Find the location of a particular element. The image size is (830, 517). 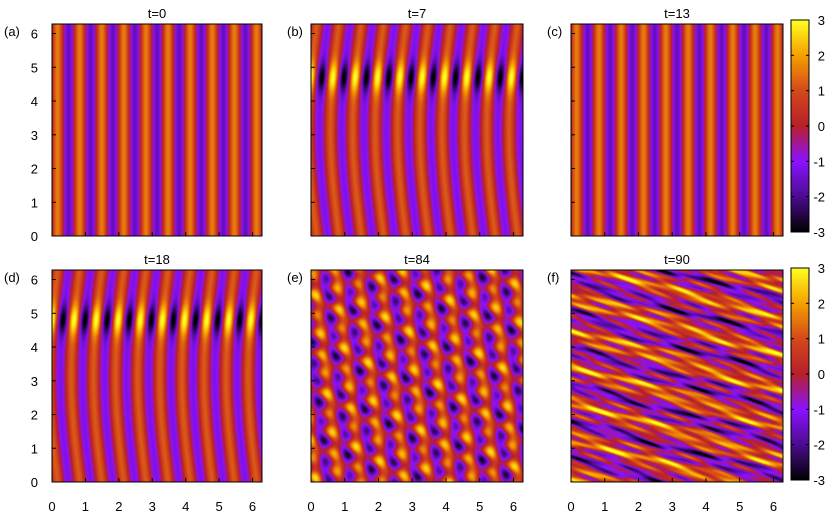

panel-title: t=18 is located at coordinates (157, 259).